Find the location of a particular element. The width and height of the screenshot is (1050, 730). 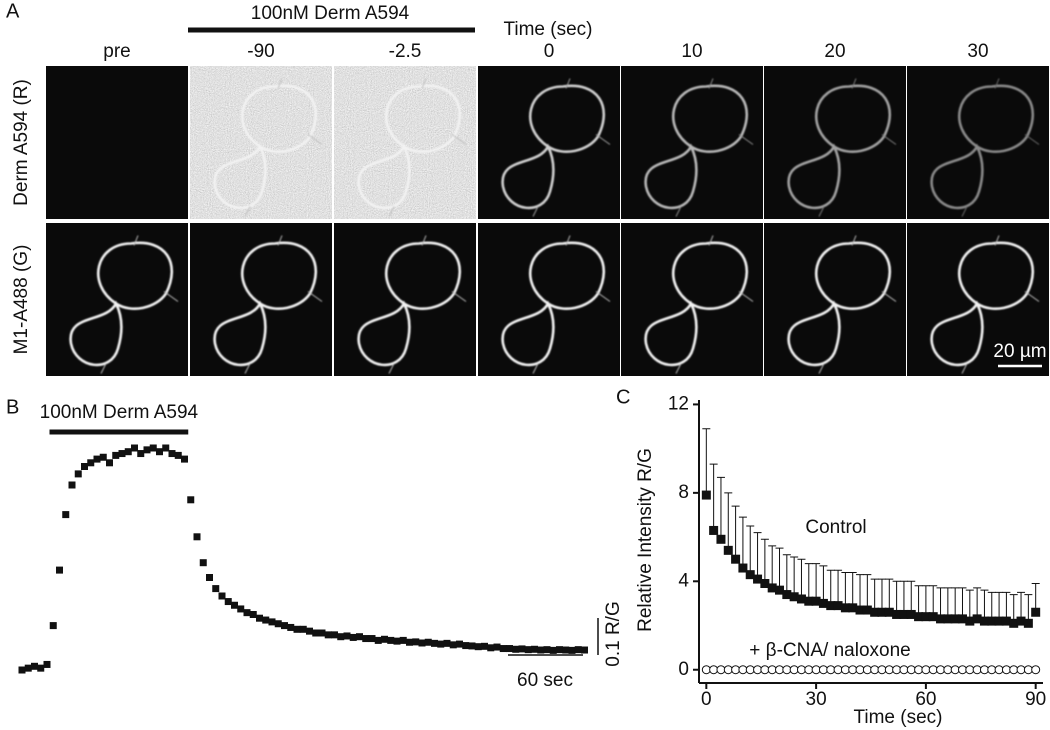

x-tick-label: 60 is located at coordinates (925, 699).